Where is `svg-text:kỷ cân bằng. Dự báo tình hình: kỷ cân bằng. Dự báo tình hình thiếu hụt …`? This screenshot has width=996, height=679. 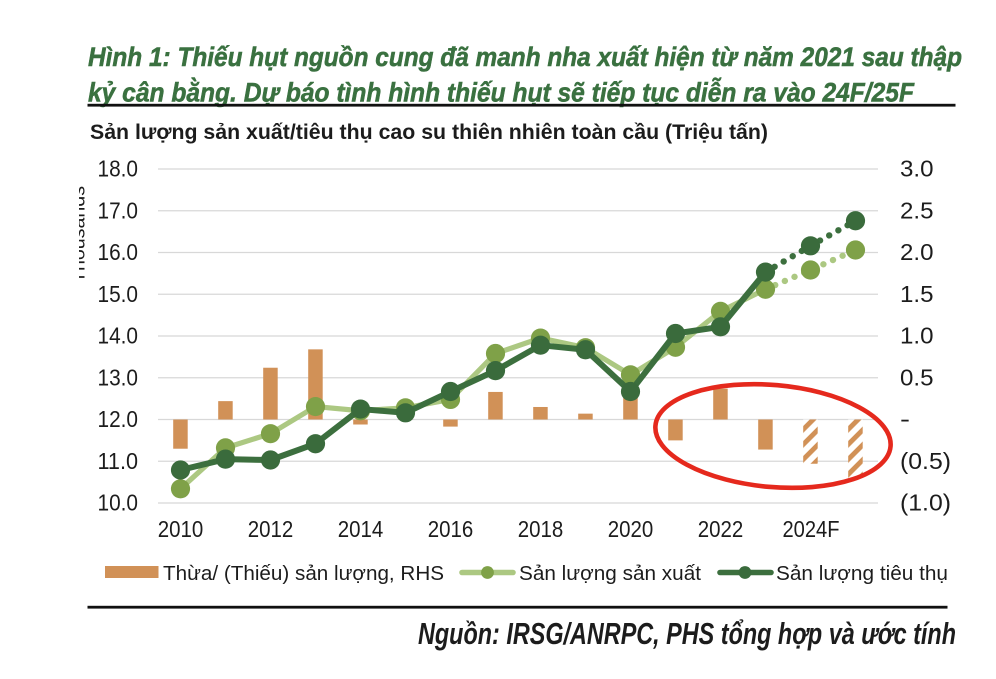 svg-text:kỷ cân bằng. Dự báo tình hình: kỷ cân bằng. Dự báo tình hình thiếu hụt … is located at coordinates (501, 93).